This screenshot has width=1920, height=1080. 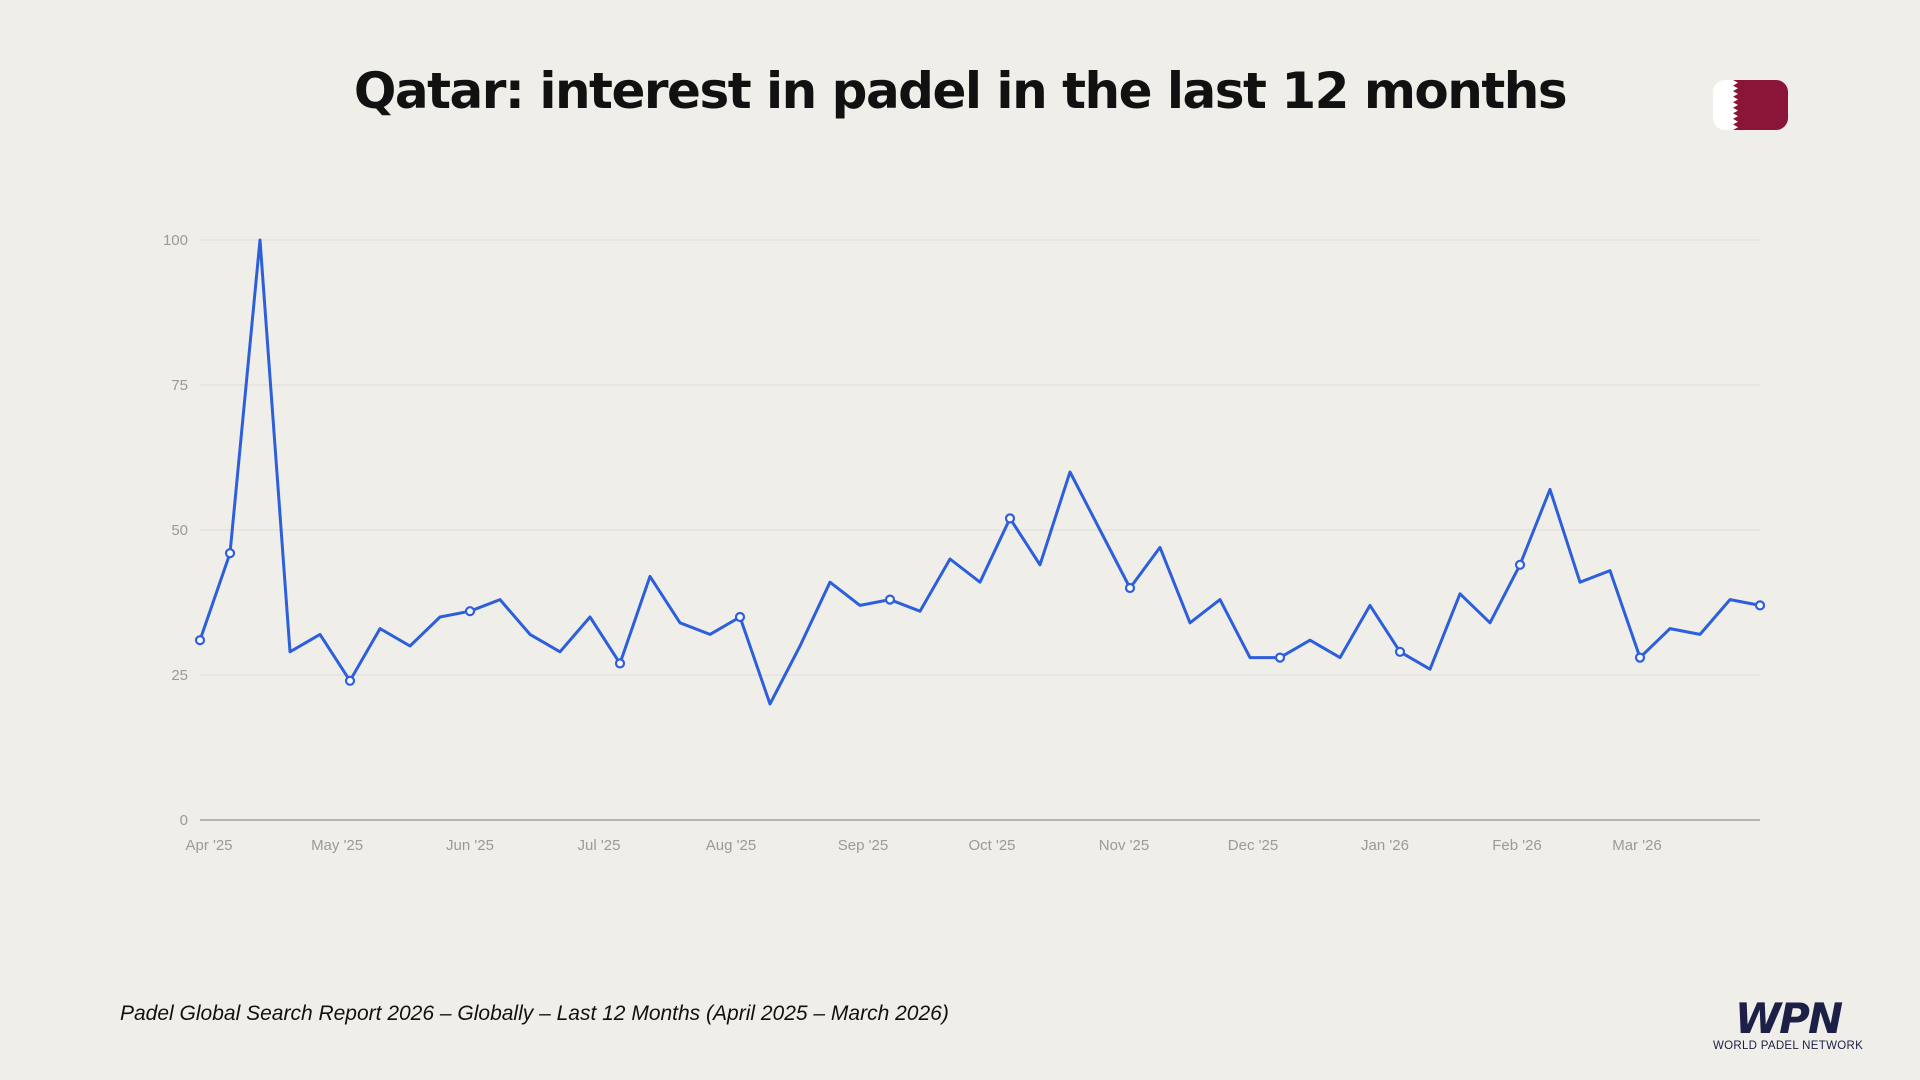 What do you see at coordinates (470, 845) in the screenshot?
I see `x-tick-label: Jun '25` at bounding box center [470, 845].